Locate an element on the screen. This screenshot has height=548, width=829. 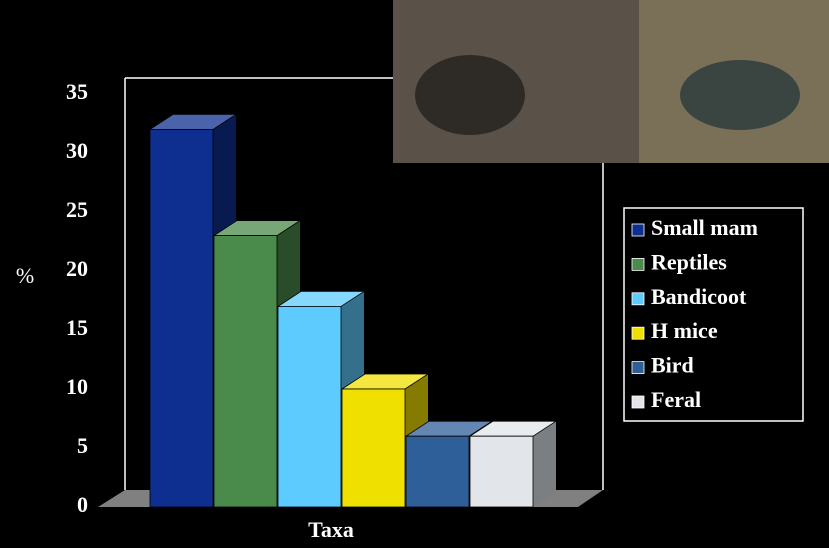
y-tick-label: 0 is located at coordinates (82, 504).